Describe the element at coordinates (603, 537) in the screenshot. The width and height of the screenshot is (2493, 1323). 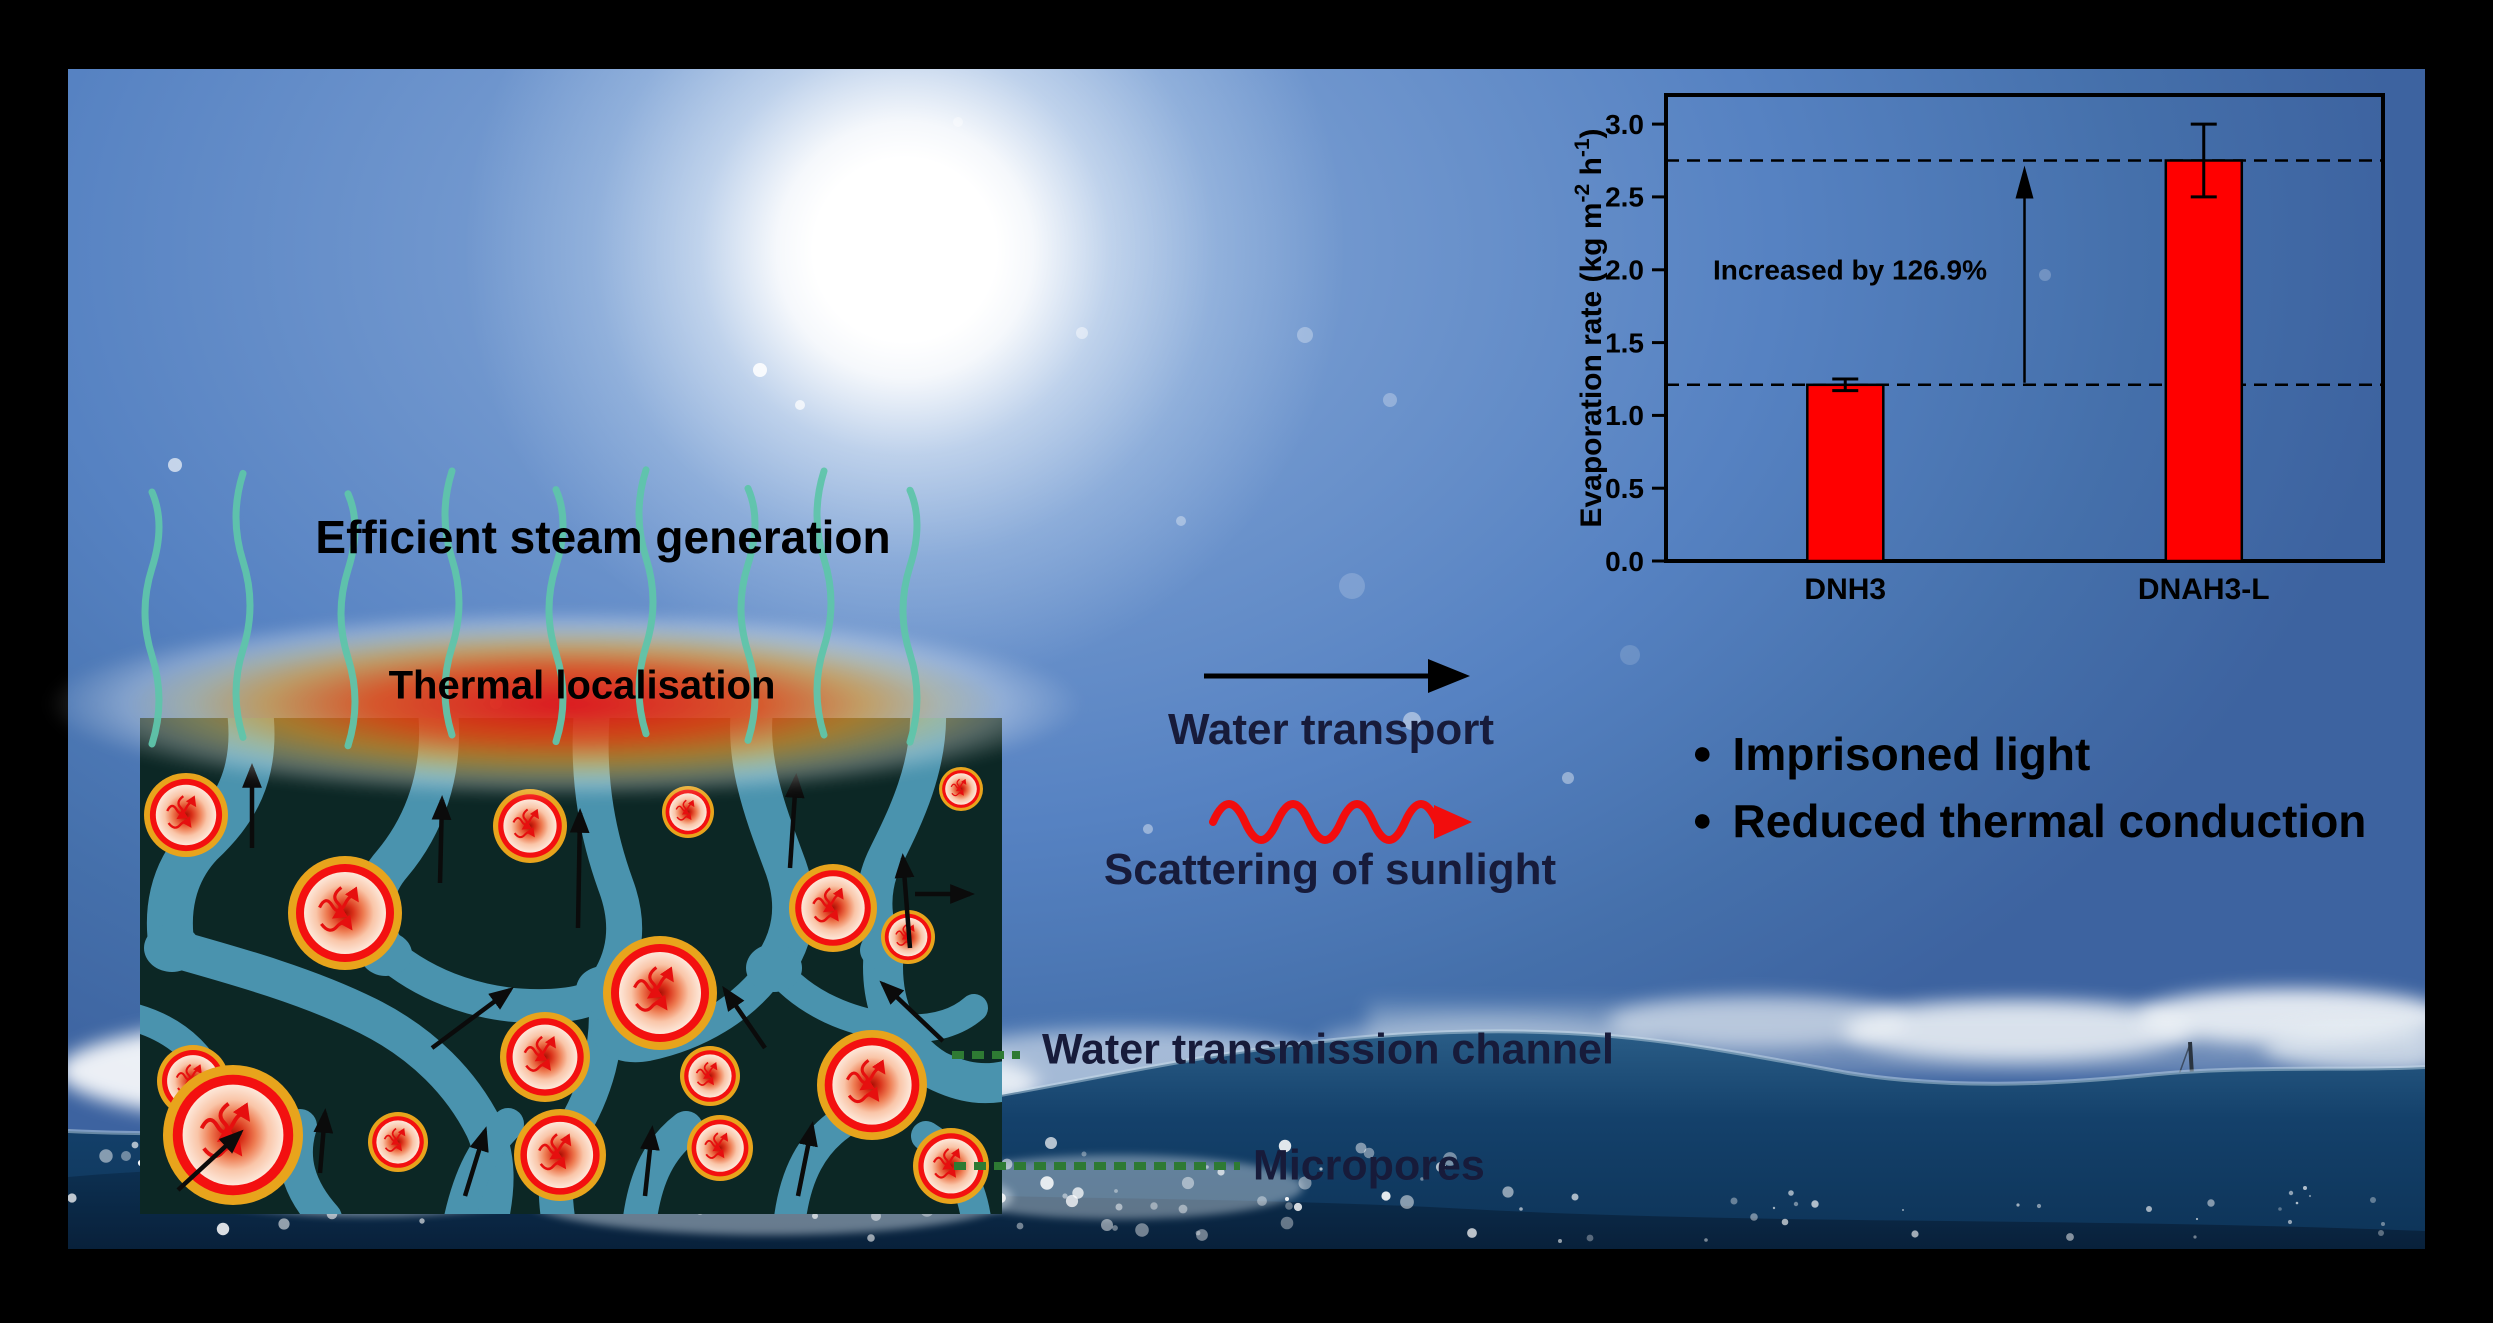
I see `steam-generation-label: Efficient steam generation` at that location.